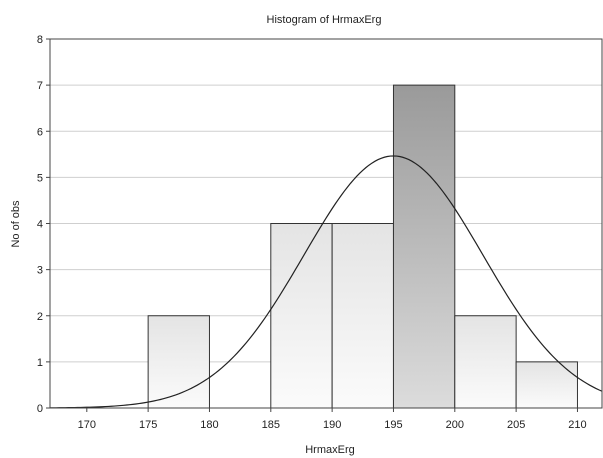  What do you see at coordinates (40, 225) in the screenshot?
I see `y-tick-label: 4` at bounding box center [40, 225].